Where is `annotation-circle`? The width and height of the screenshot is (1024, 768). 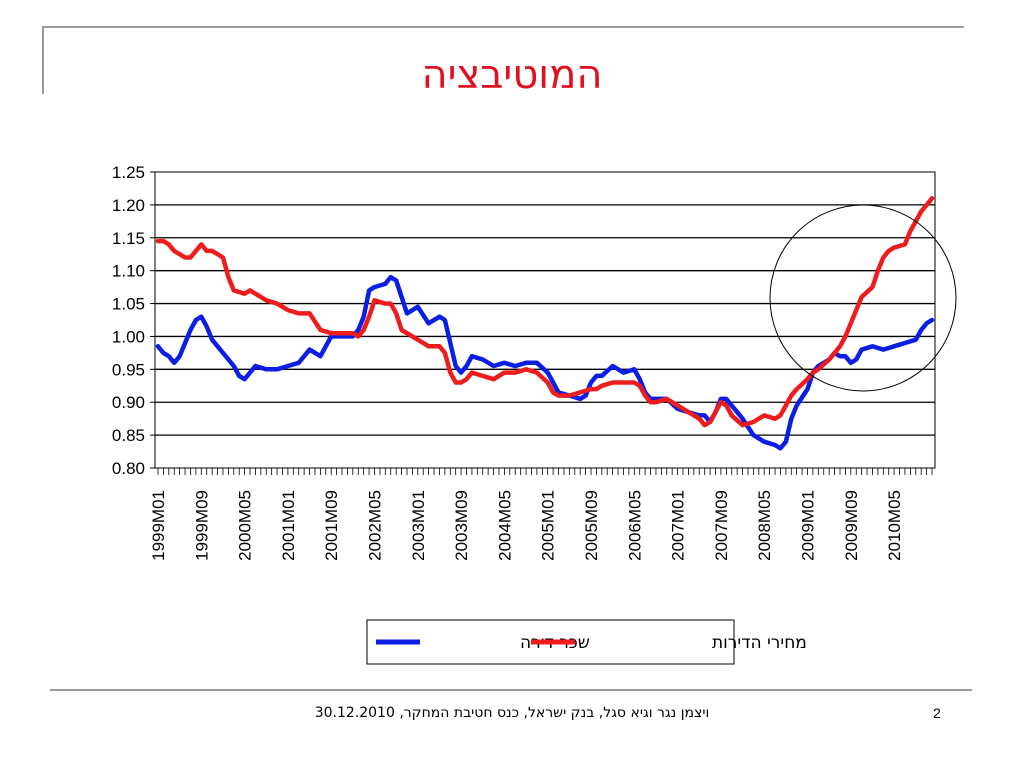 annotation-circle is located at coordinates (863, 298).